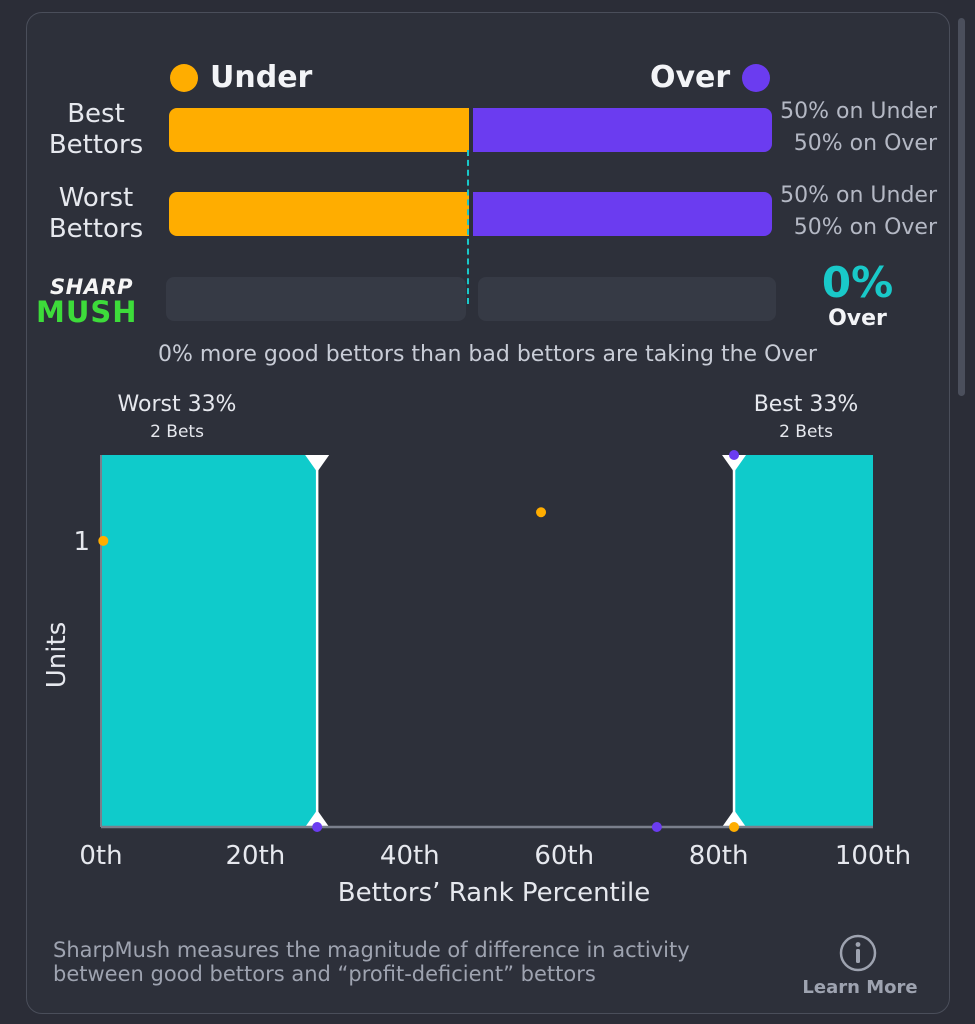  Describe the element at coordinates (622, 130) in the screenshot. I see `best-over-bar` at that location.